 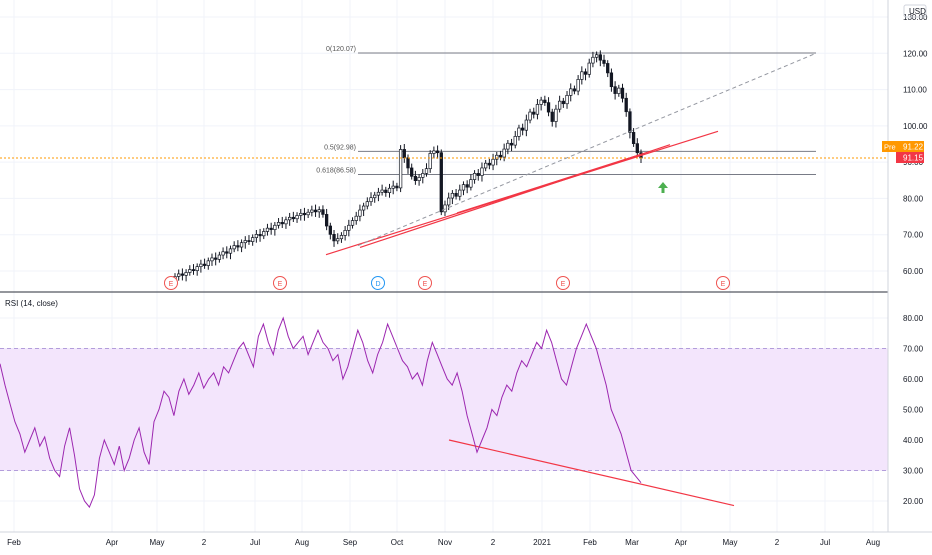 I want to click on event-marker-5: E, so click(x=723, y=283).